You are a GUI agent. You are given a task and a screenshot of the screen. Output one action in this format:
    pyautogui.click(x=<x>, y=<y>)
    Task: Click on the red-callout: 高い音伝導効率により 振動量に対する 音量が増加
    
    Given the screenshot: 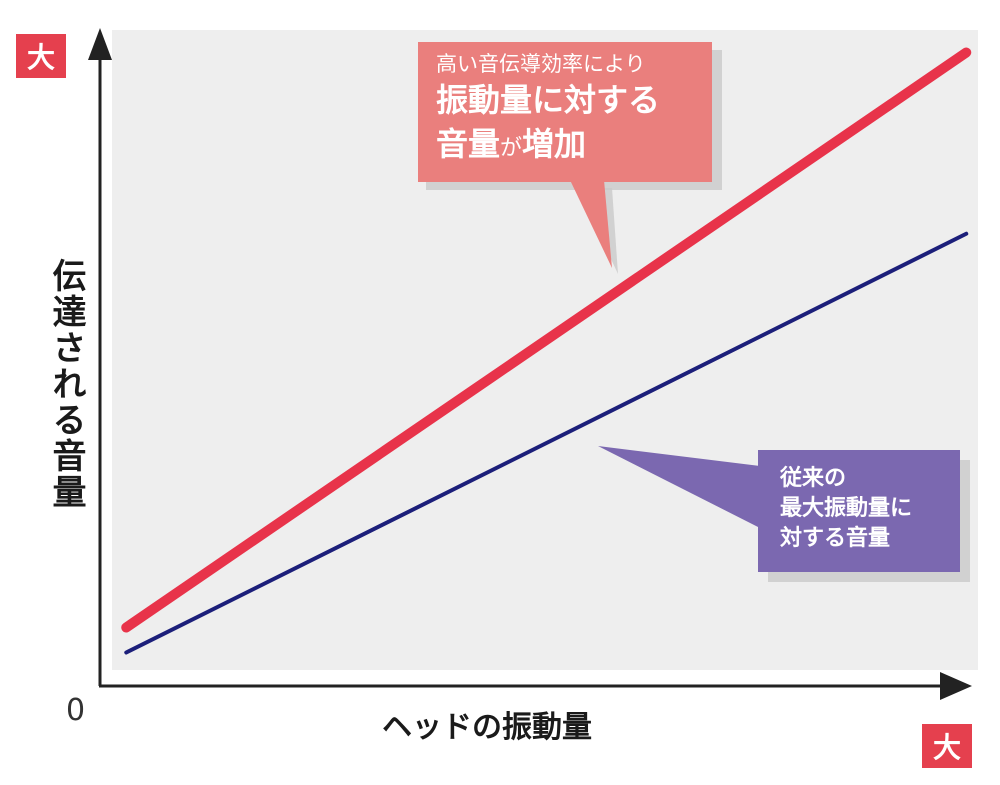 What is the action you would take?
    pyautogui.click(x=565, y=113)
    